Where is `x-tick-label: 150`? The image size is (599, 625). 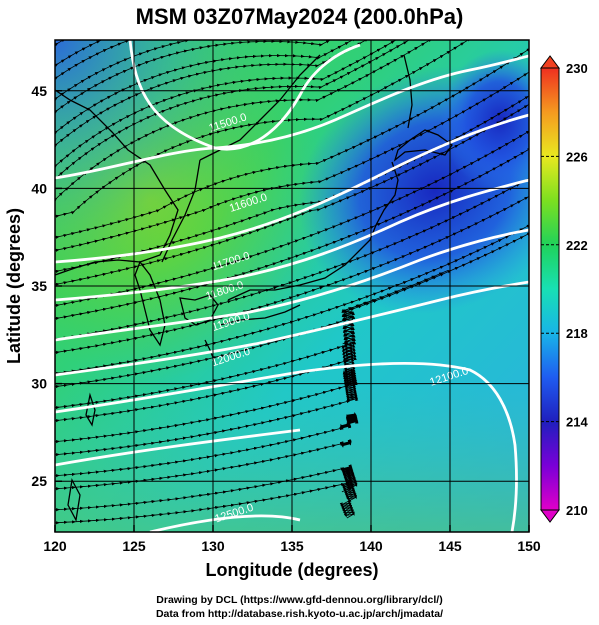 x-tick-label: 150 is located at coordinates (529, 546).